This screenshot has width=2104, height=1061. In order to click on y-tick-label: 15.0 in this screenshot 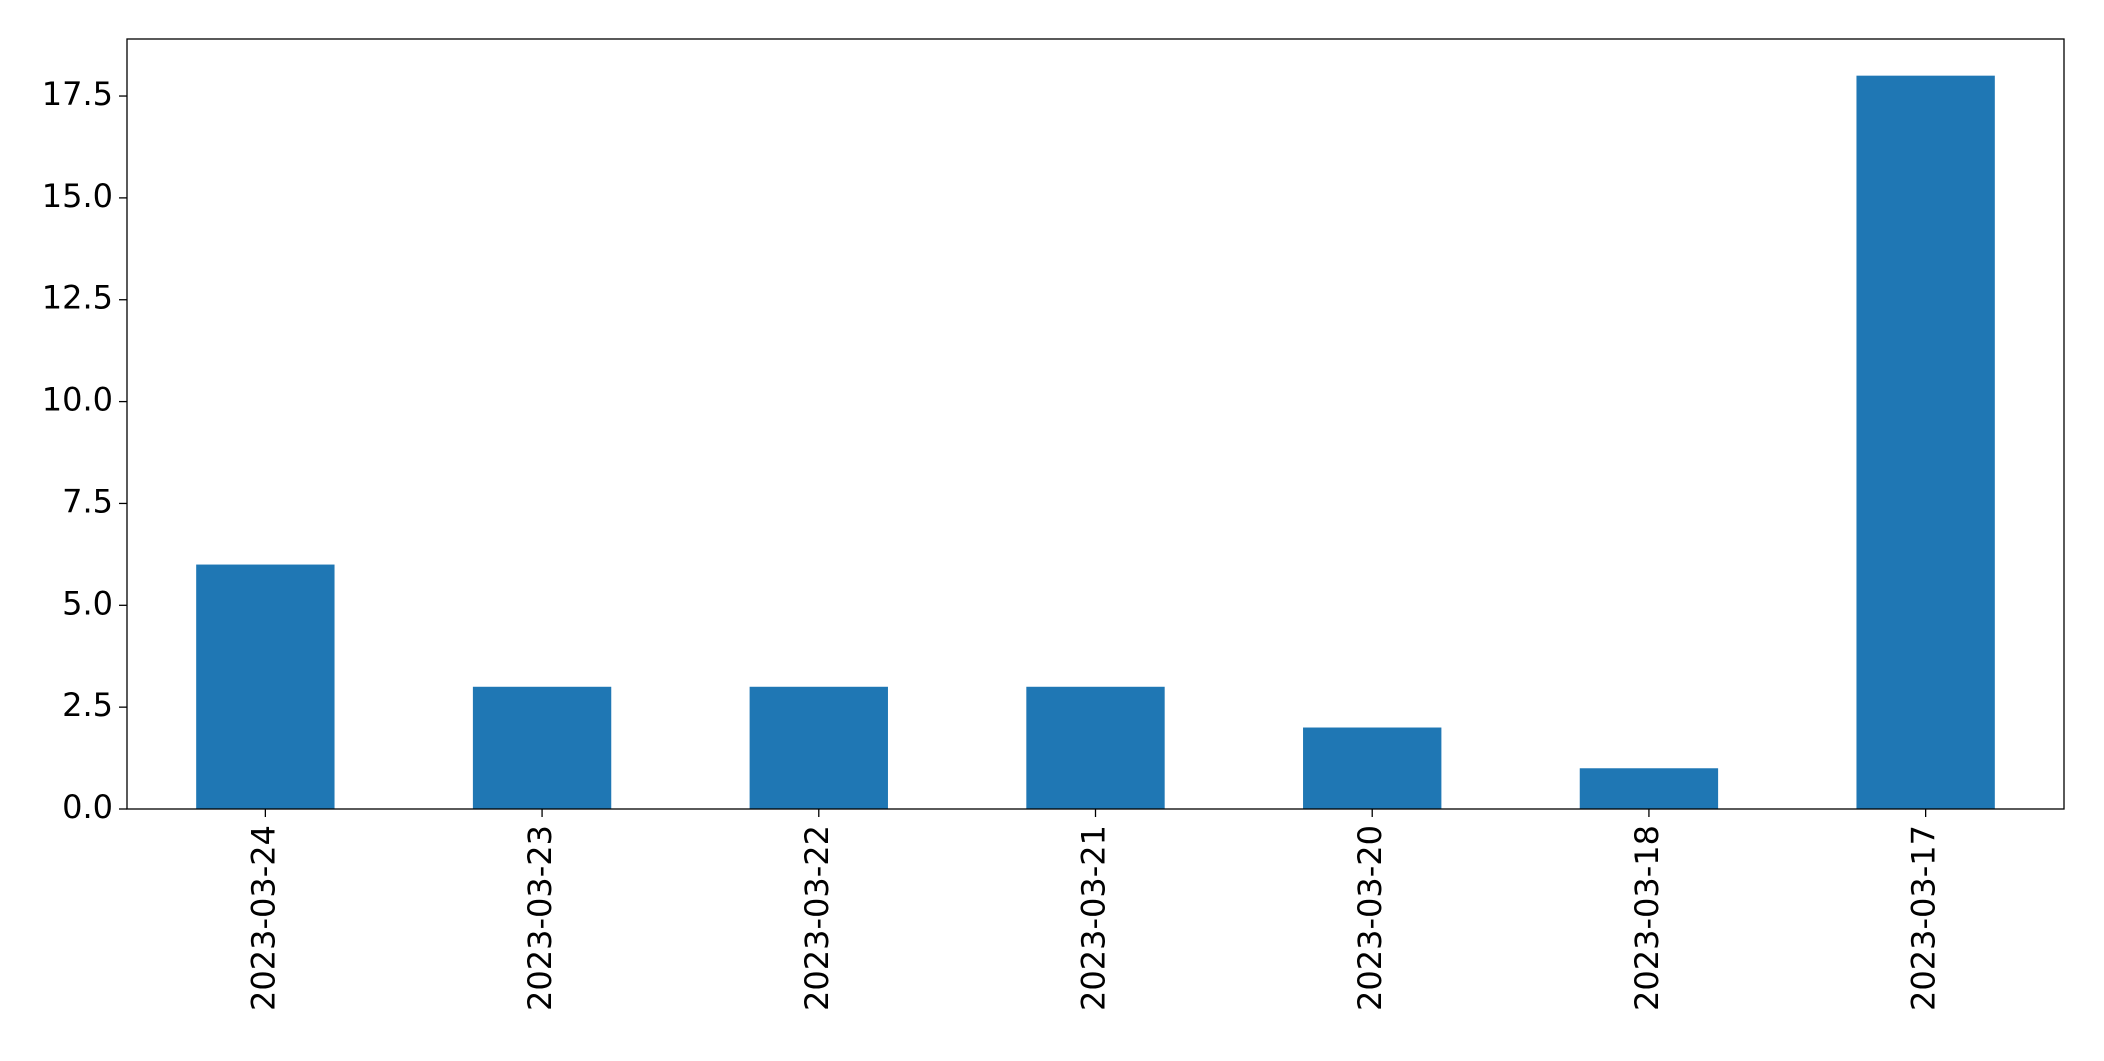, I will do `click(77, 196)`.